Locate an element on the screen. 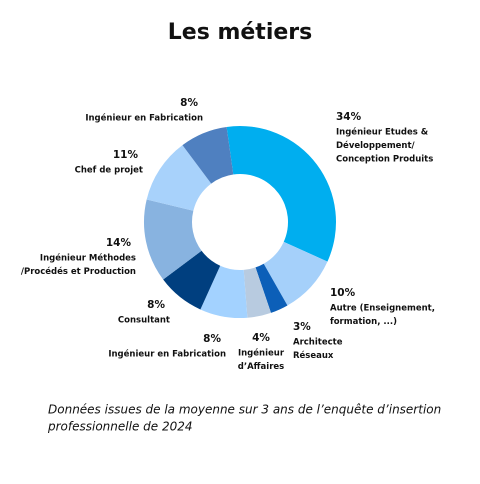 Image resolution: width=480 pixels, height=484 pixels. value-label: 10% is located at coordinates (343, 293).